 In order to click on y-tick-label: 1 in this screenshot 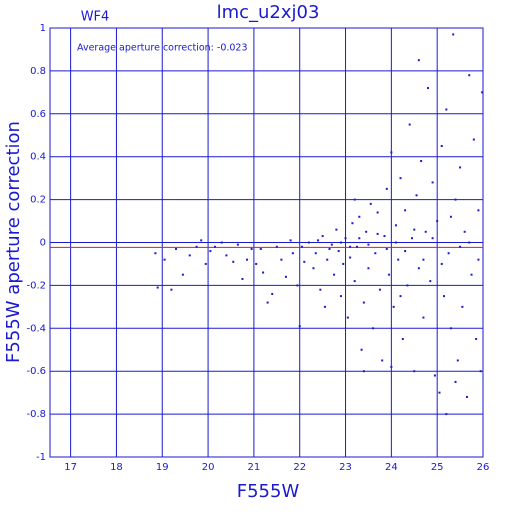, I will do `click(43, 28)`.